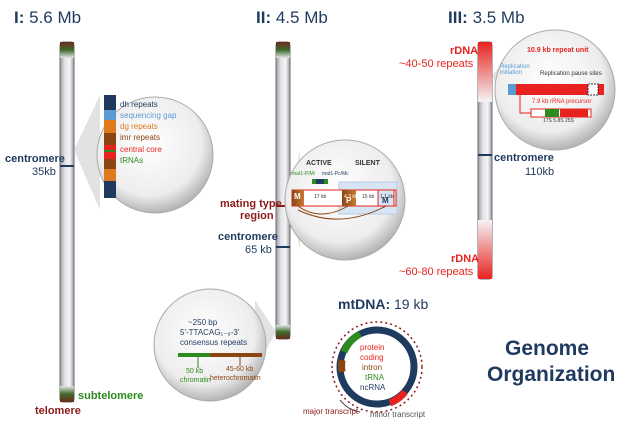 The width and height of the screenshot is (636, 424). Describe the element at coordinates (44, 172) in the screenshot. I see `chr1-centromere-size: 35kb` at that location.